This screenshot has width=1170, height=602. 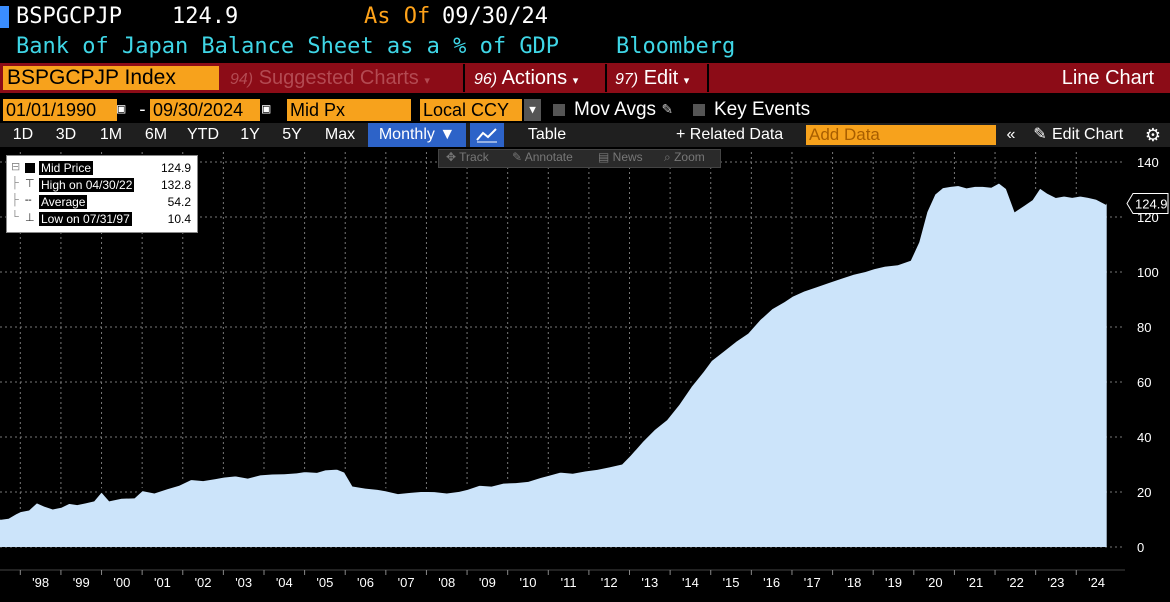 What do you see at coordinates (471, 110) in the screenshot?
I see `currency-select: Local CCY` at bounding box center [471, 110].